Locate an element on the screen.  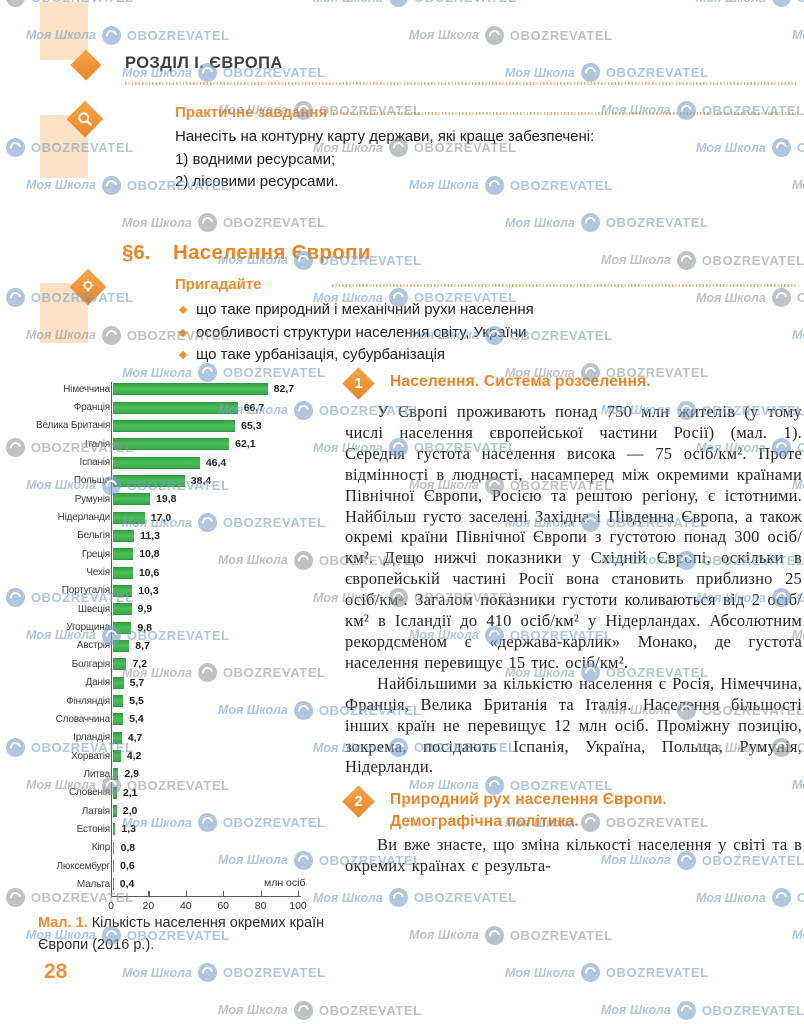
chart-category-label: Угорщина is located at coordinates (88, 628).